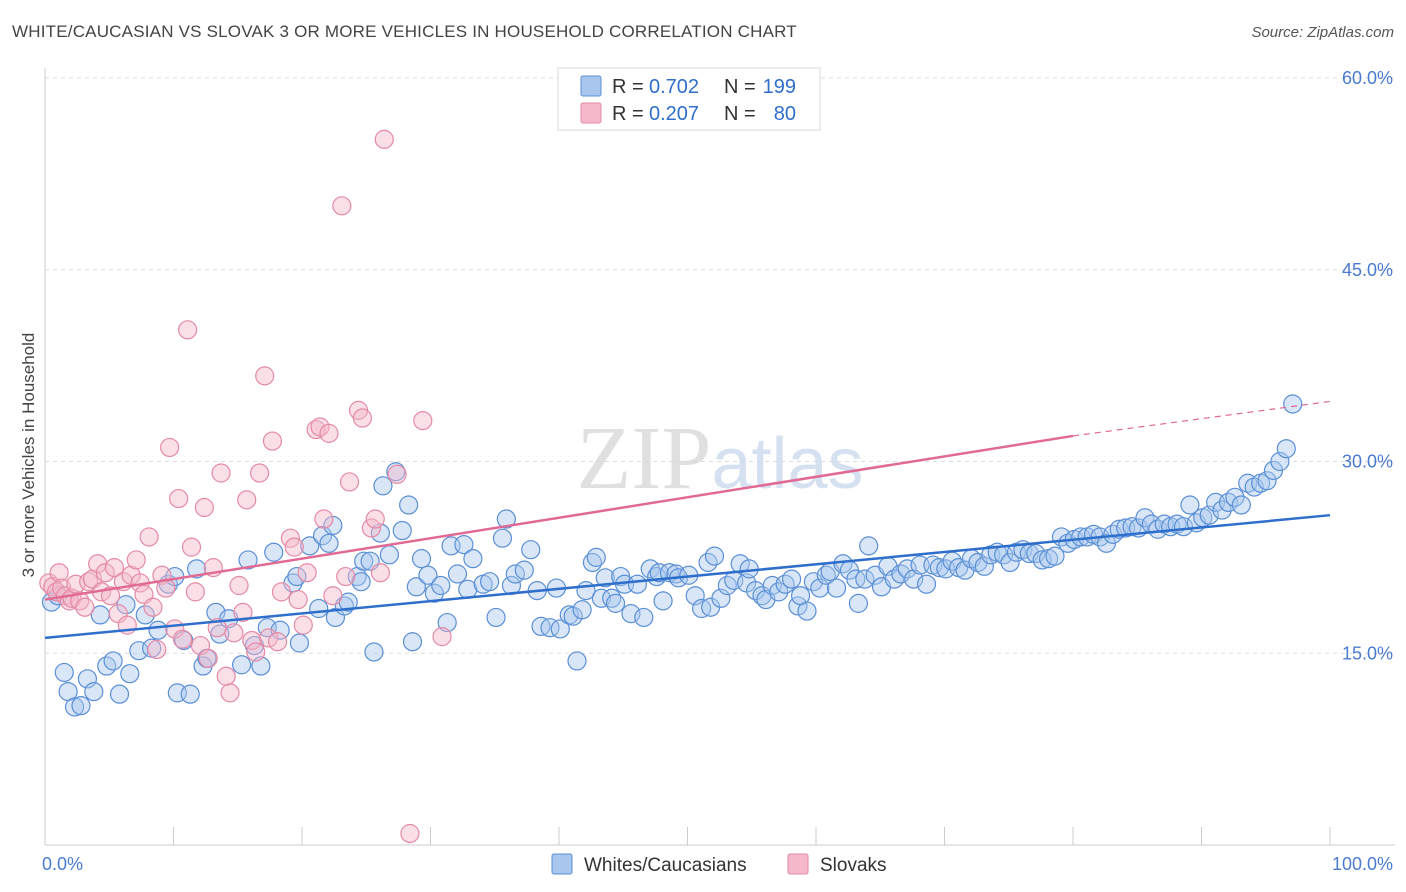 The image size is (1406, 892). Describe the element at coordinates (591, 86) in the screenshot. I see `legend-swatch` at that location.